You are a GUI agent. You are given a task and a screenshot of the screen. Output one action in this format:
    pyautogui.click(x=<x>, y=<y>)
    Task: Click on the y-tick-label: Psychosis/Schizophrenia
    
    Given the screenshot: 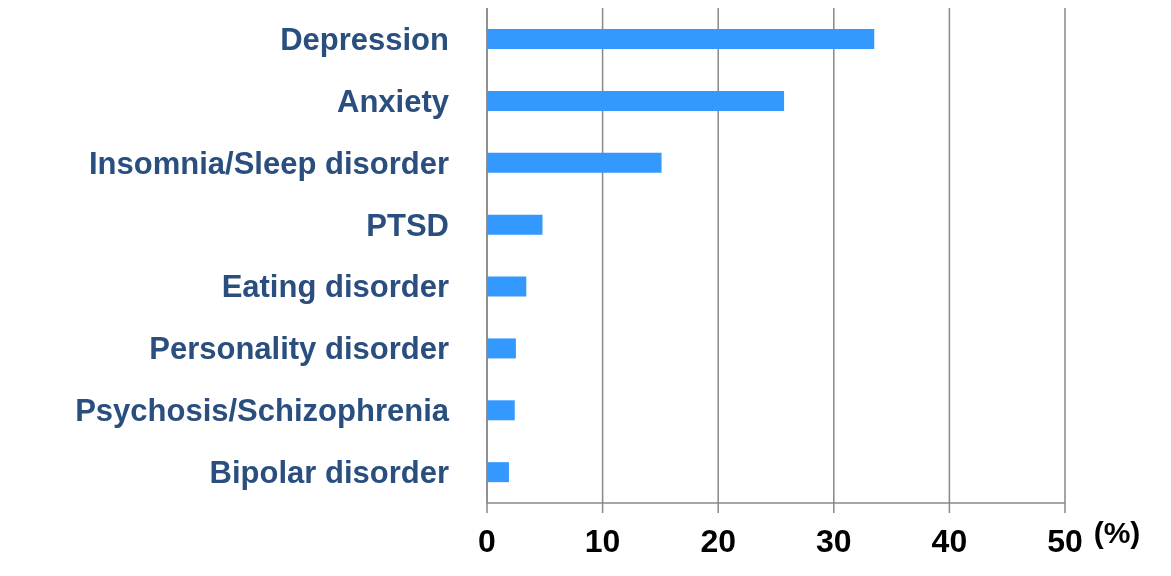 What is the action you would take?
    pyautogui.click(x=262, y=411)
    